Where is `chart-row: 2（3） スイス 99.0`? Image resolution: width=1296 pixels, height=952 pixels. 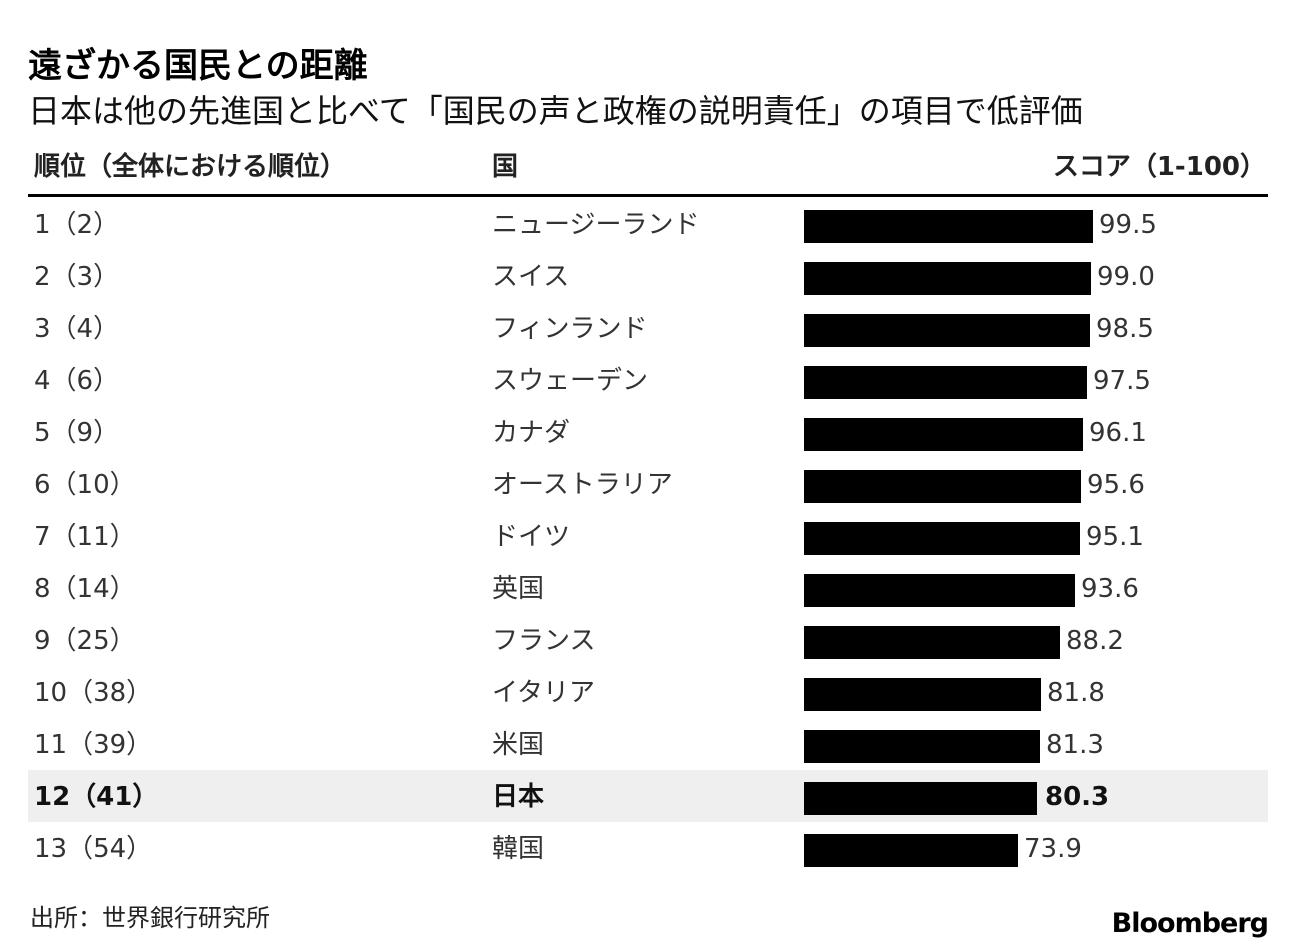
chart-row: 2（3） スイス 99.0 is located at coordinates (648, 276).